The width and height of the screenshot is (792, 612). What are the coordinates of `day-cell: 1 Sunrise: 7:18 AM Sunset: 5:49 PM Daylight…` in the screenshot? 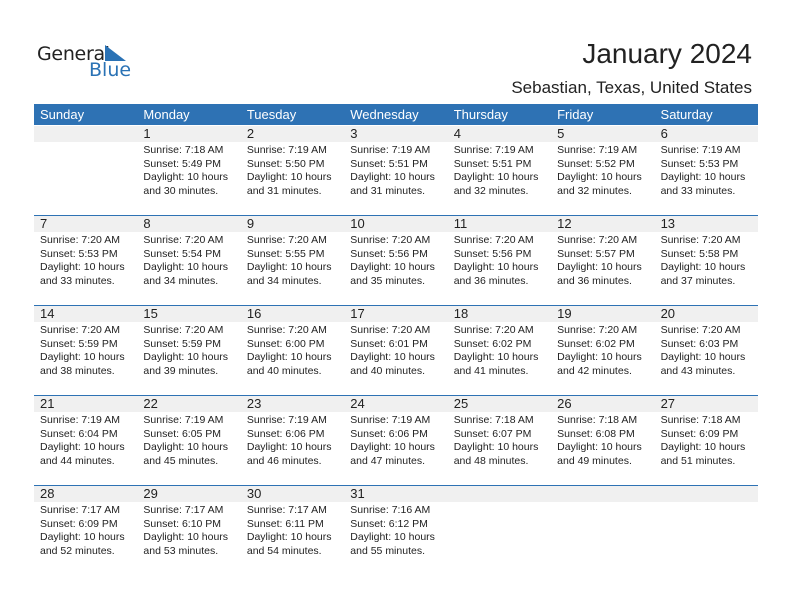 It's located at (188, 171).